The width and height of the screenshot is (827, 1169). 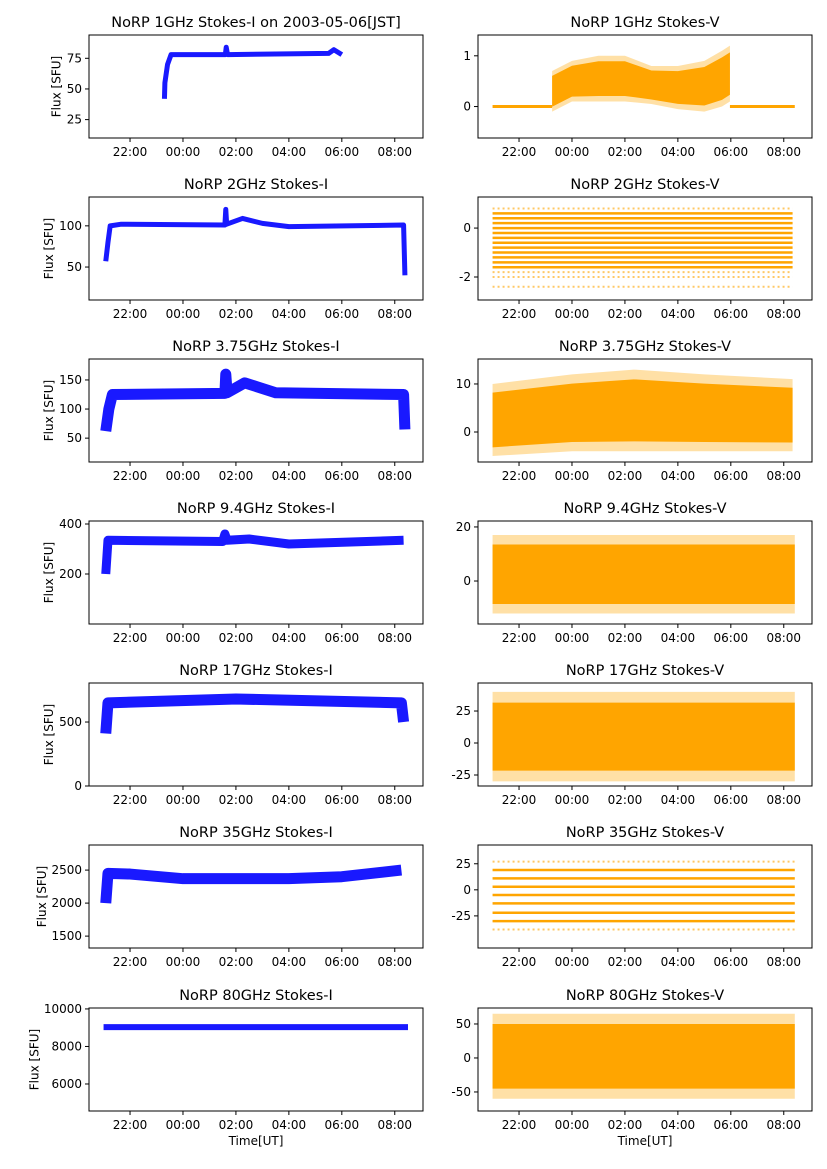 I want to click on subplot-title: NoRP 35GHz Stokes-I, so click(x=256, y=833).